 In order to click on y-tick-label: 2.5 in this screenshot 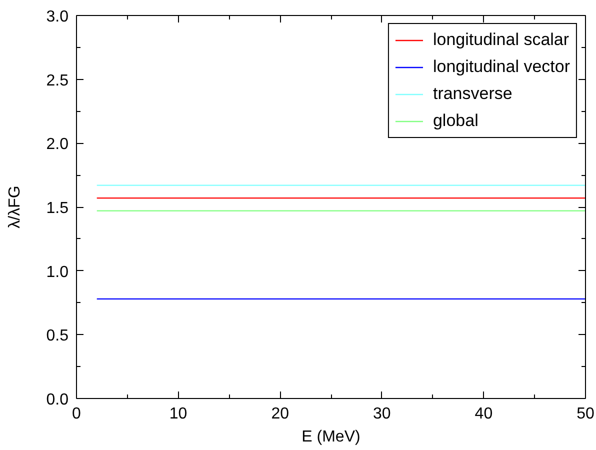, I will do `click(57, 81)`.